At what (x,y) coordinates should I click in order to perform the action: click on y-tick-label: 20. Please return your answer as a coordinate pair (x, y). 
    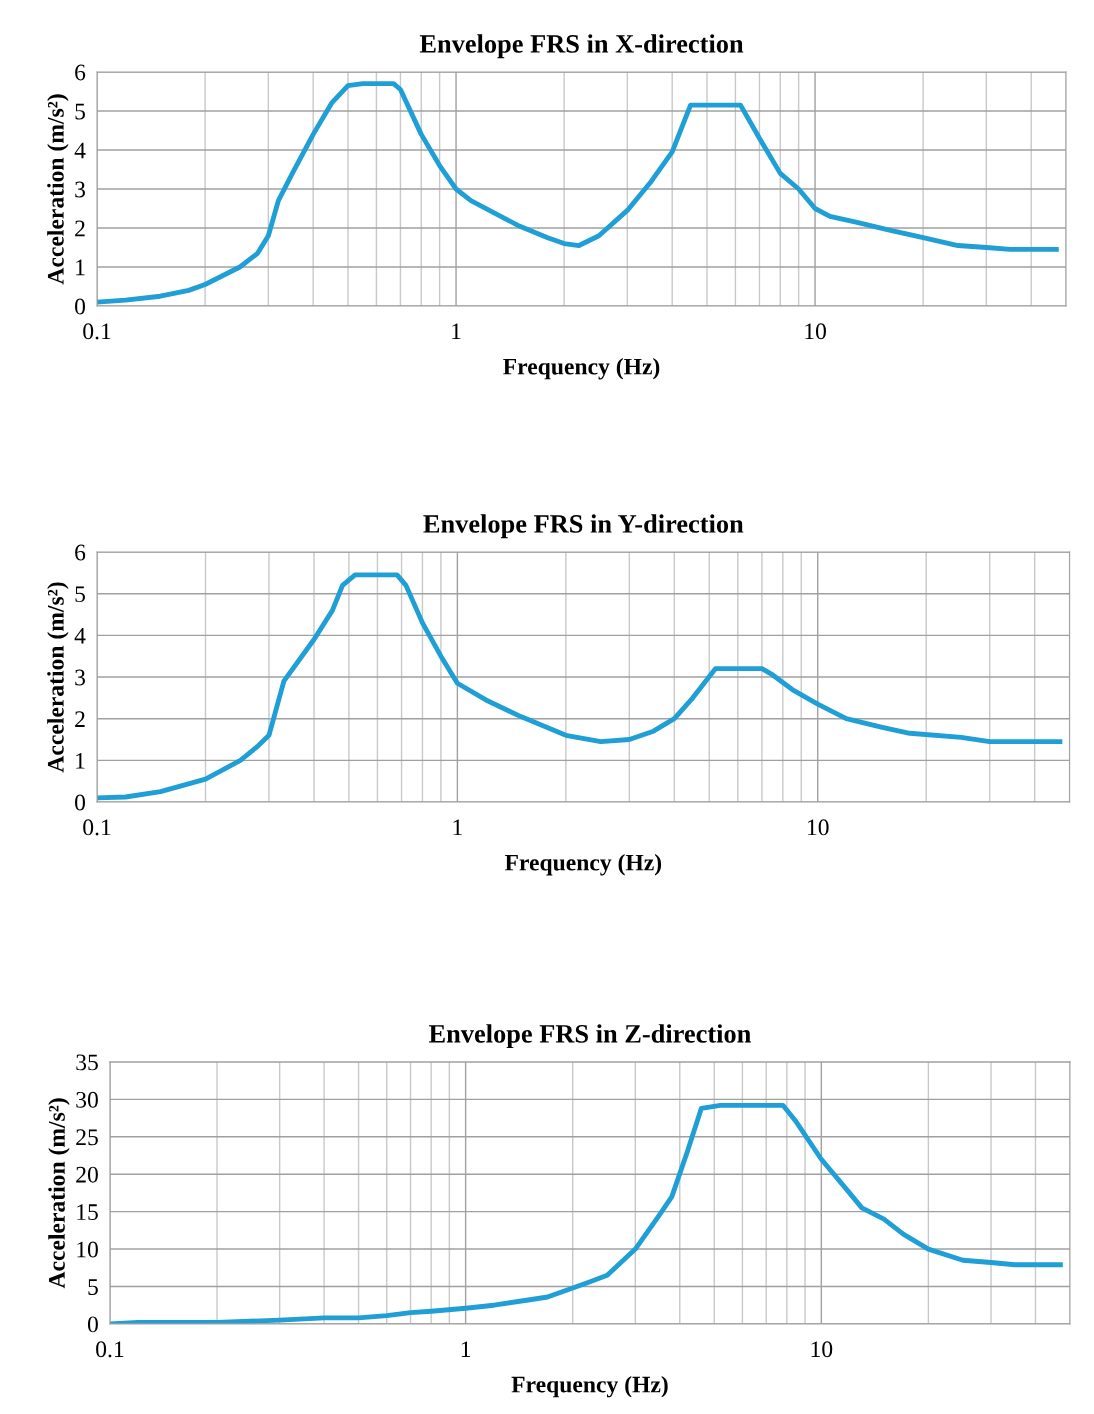
    Looking at the image, I should click on (87, 1174).